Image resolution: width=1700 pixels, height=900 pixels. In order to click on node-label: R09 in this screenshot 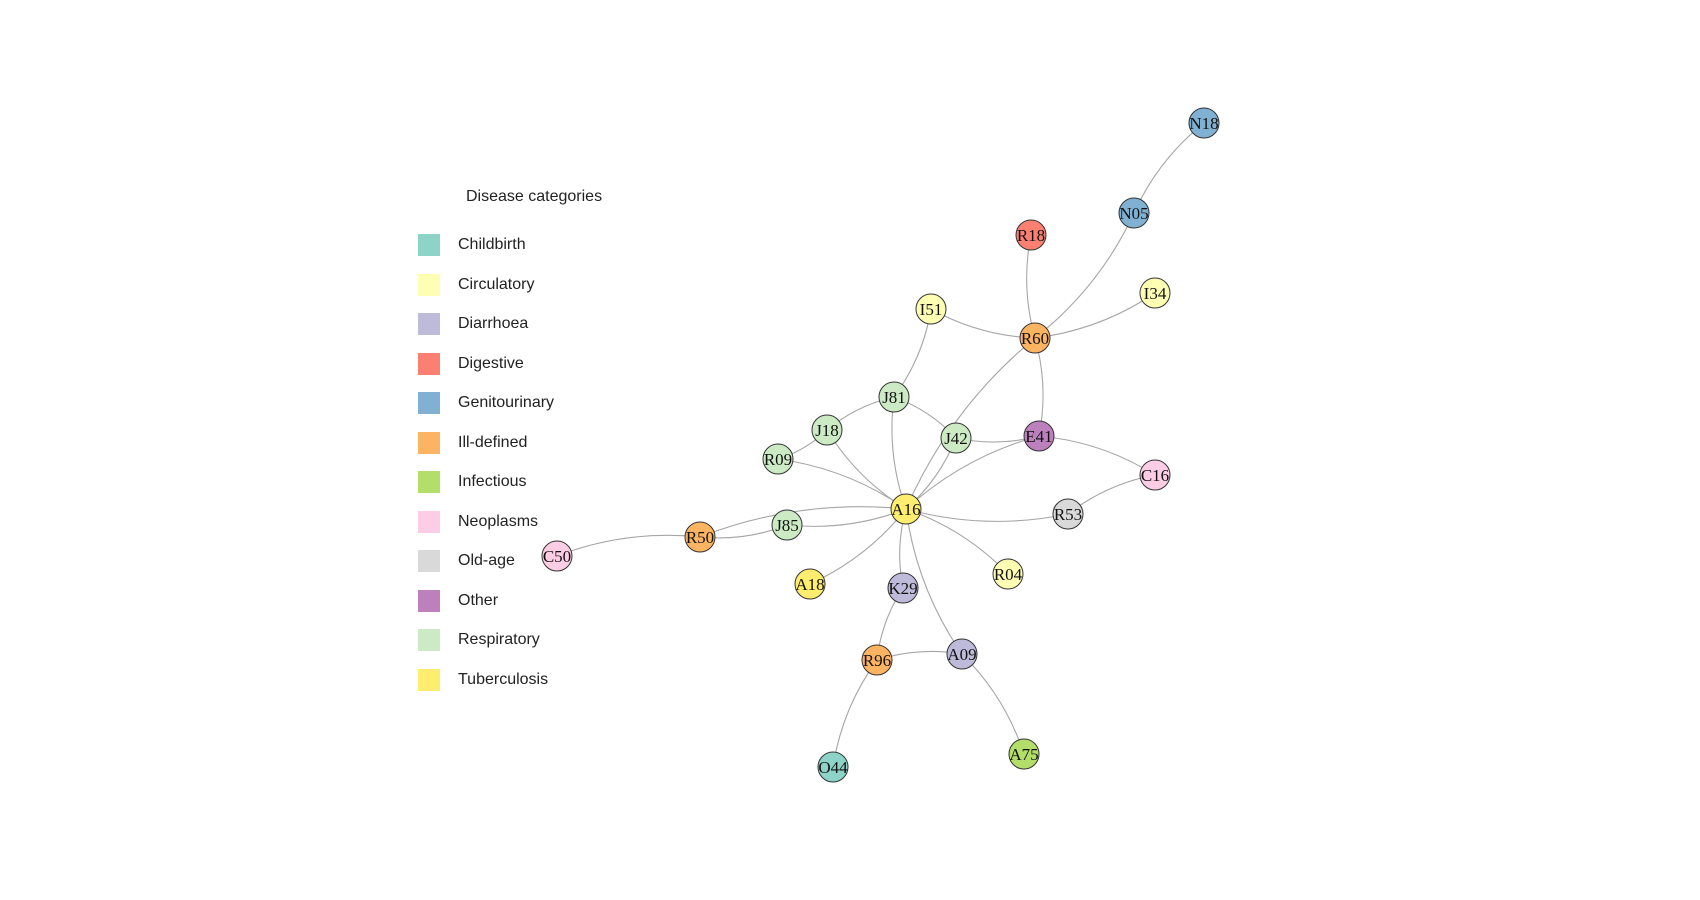, I will do `click(778, 459)`.